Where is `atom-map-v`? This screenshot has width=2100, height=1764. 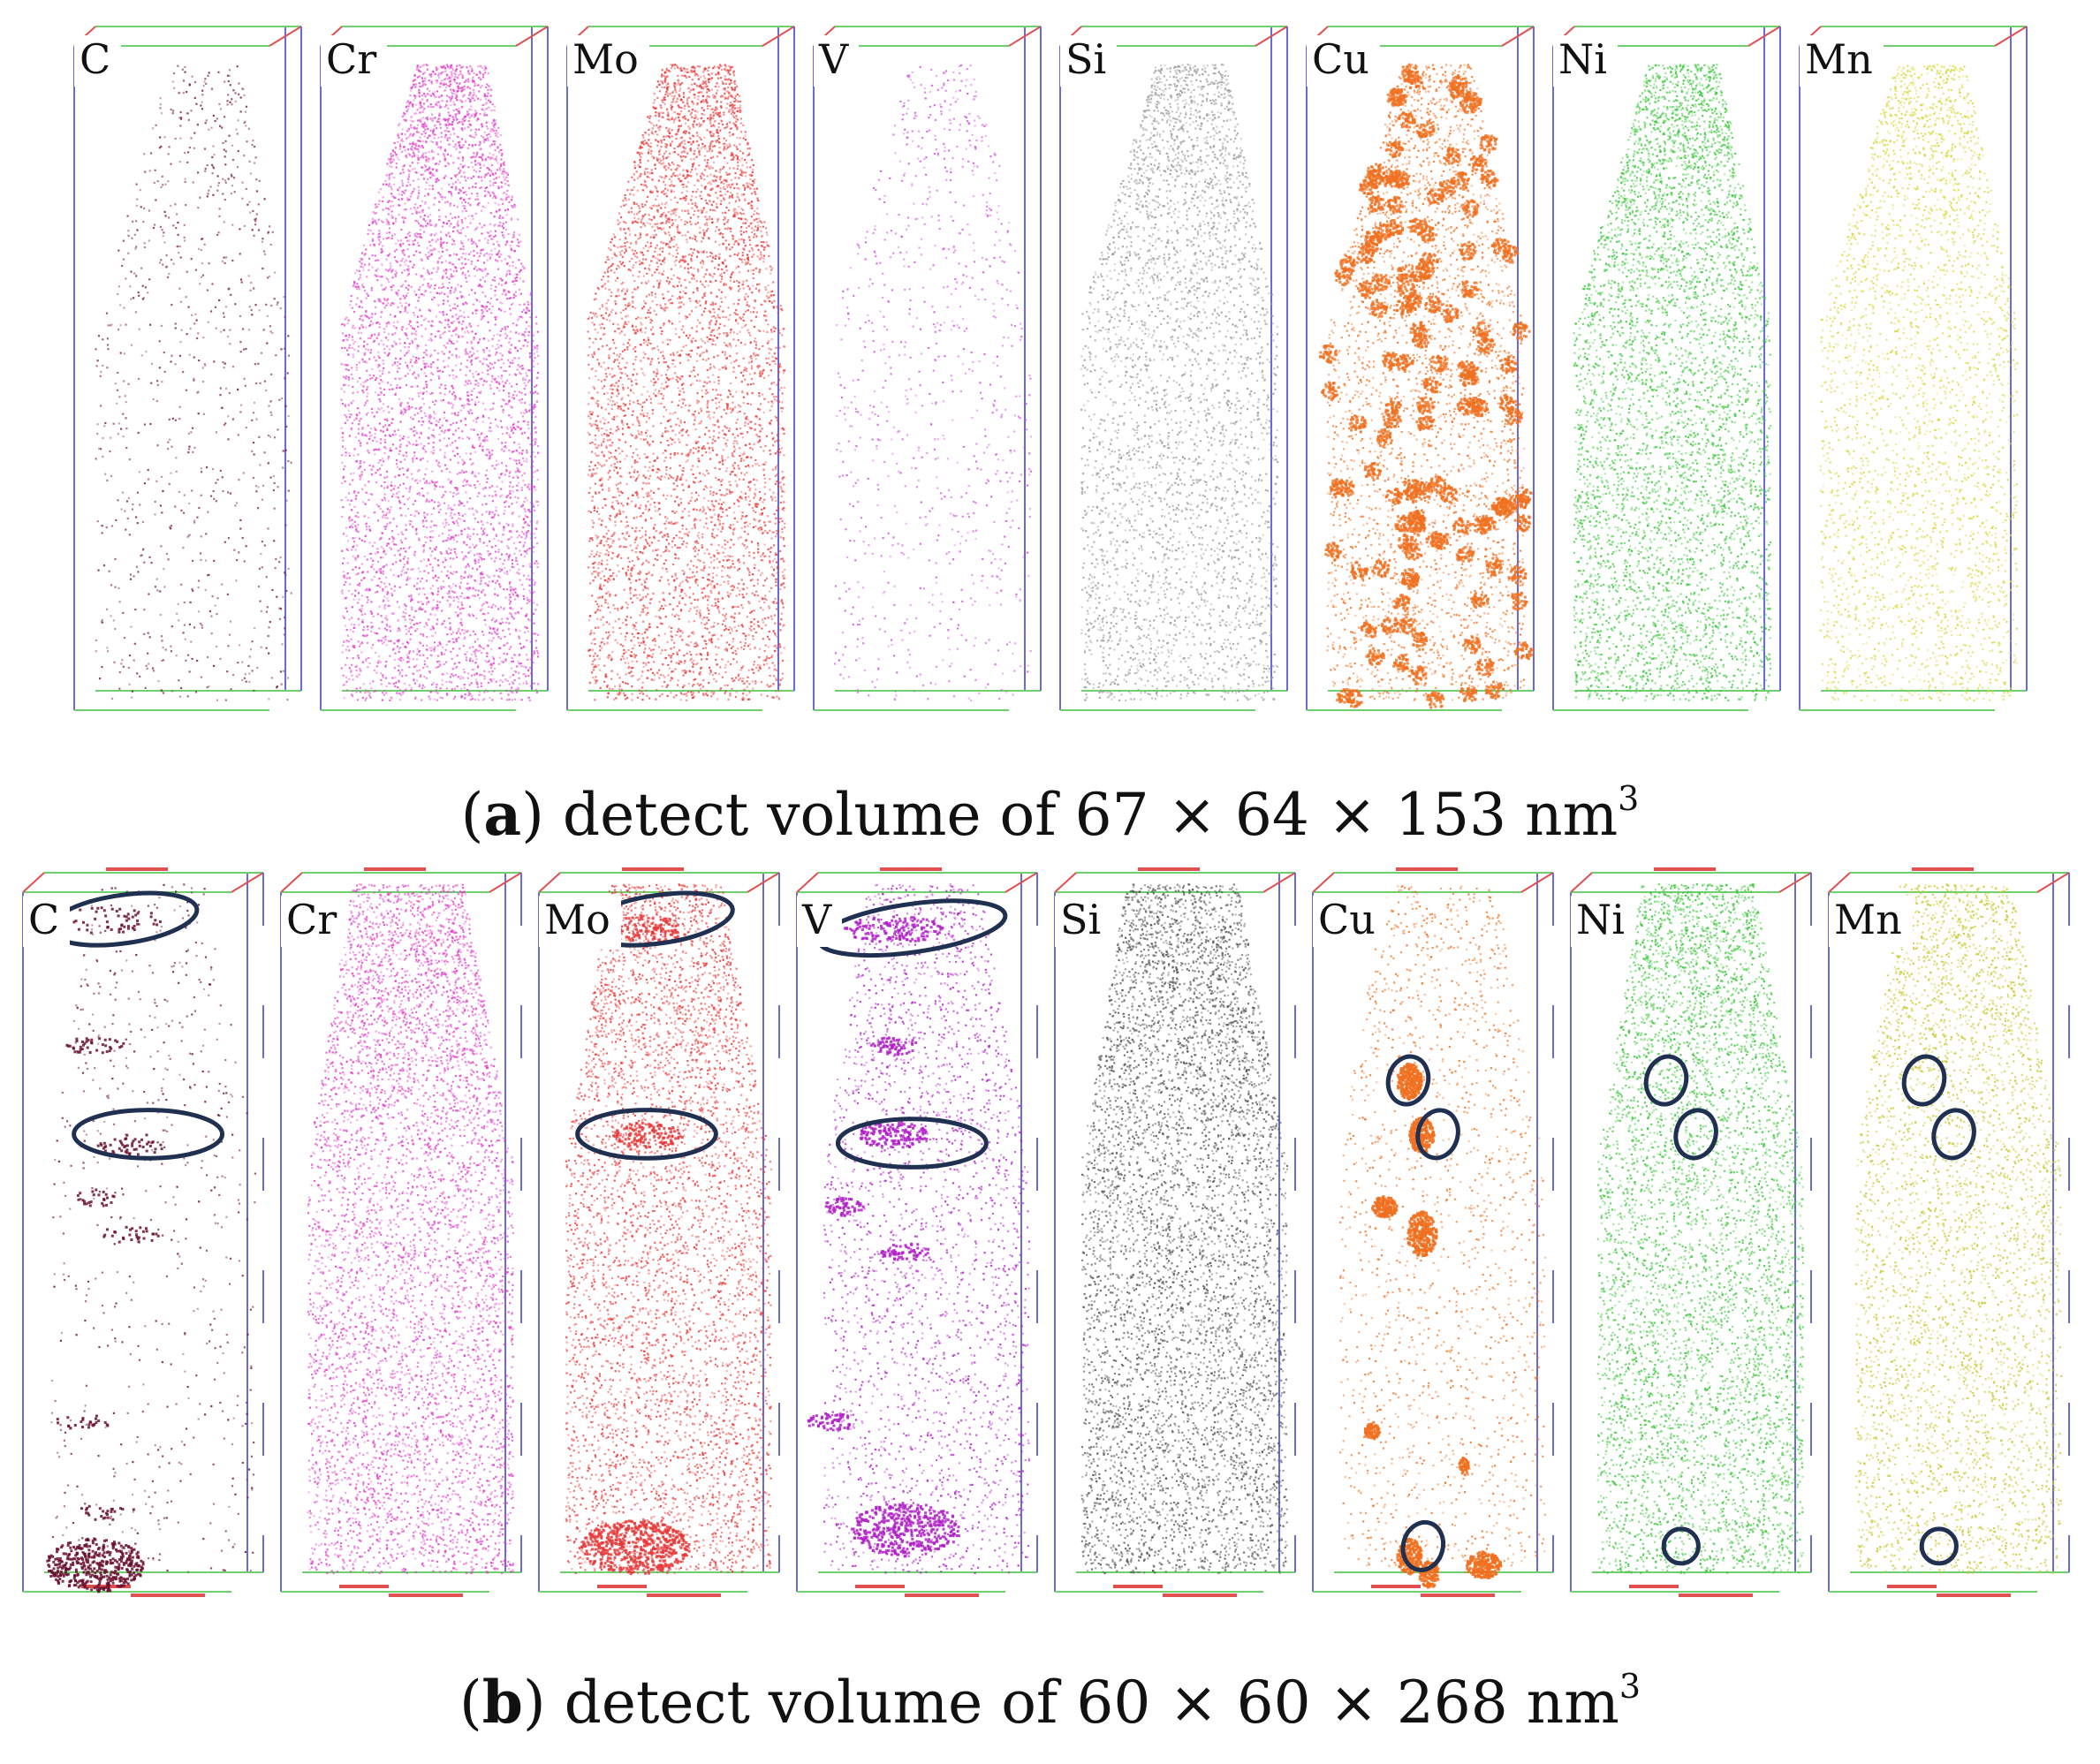 atom-map-v is located at coordinates (927, 368).